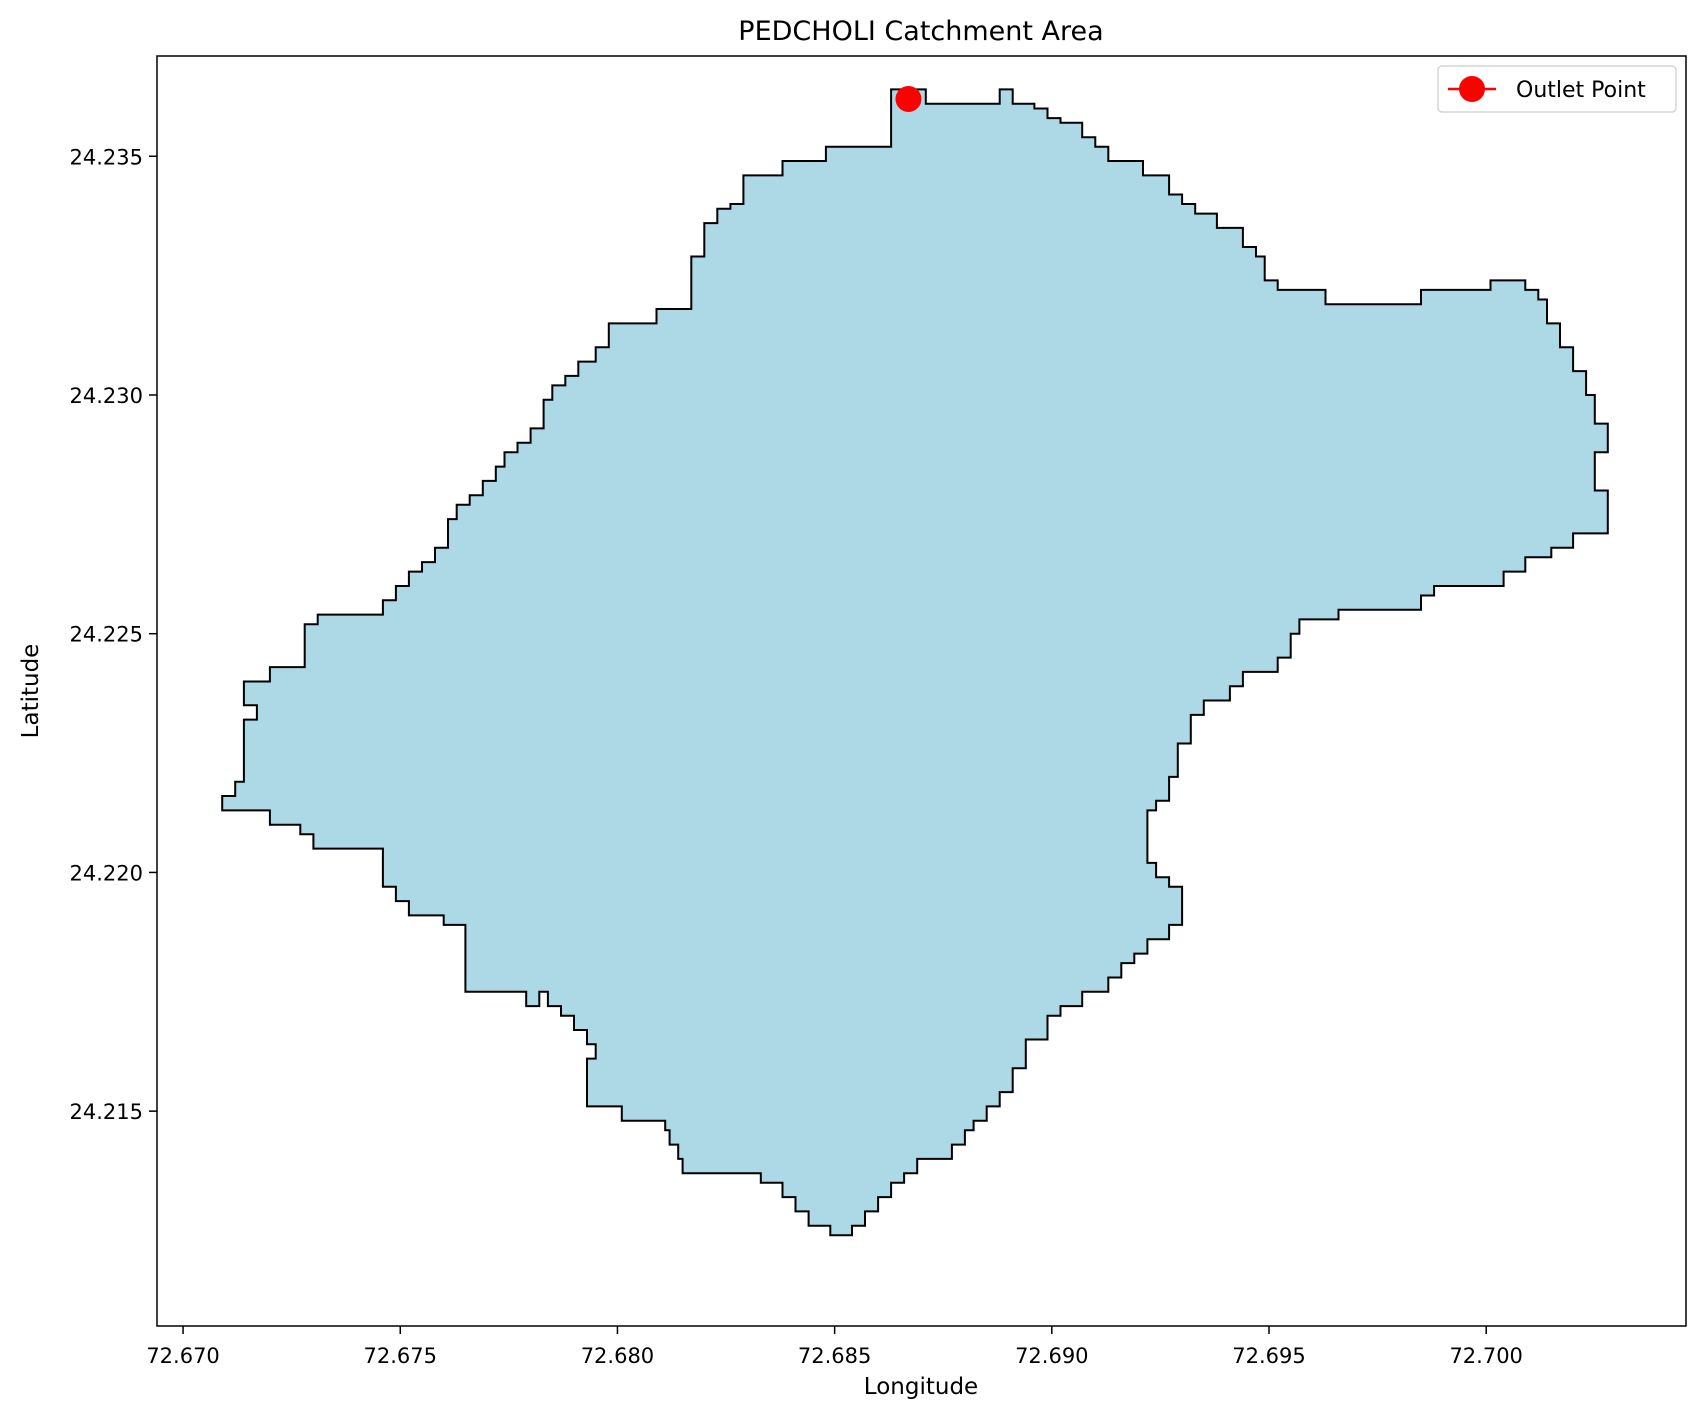 The image size is (1703, 1417). What do you see at coordinates (920, 31) in the screenshot?
I see `chart-title: PEDCHOLI Catchment Area` at bounding box center [920, 31].